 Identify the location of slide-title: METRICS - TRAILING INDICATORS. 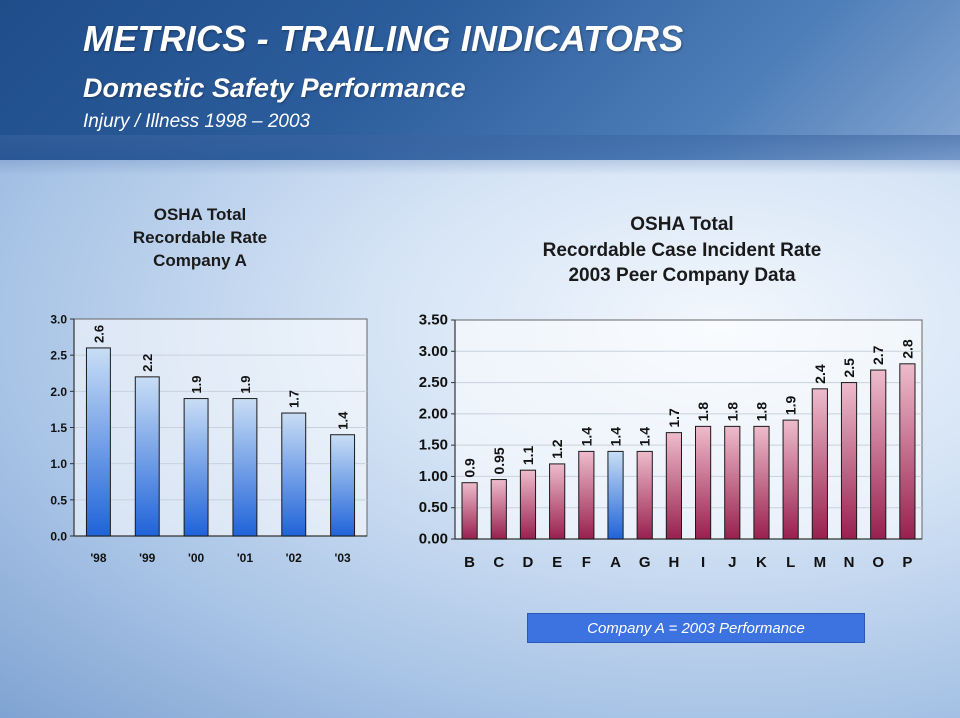
(383, 38).